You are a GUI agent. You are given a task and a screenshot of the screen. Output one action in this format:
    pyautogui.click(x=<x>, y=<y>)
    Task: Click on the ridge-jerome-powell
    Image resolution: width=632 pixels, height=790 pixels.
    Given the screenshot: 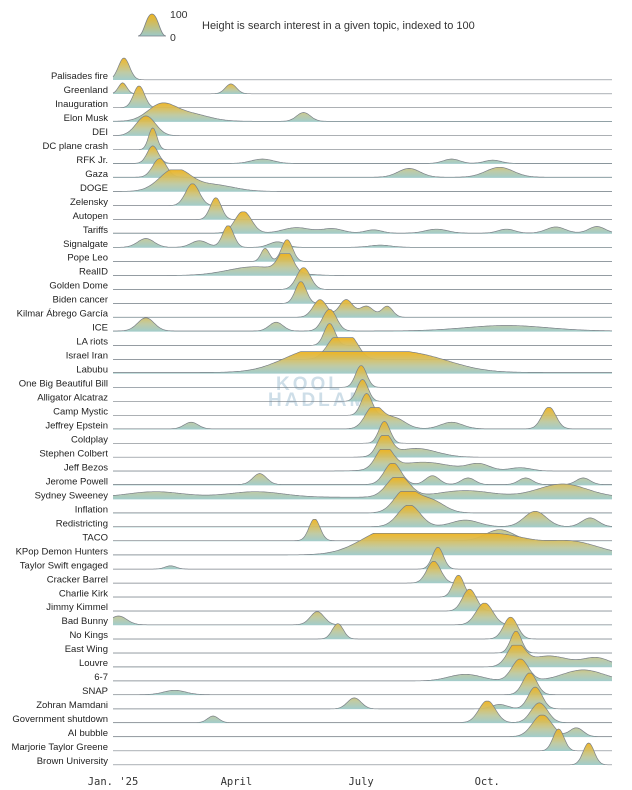 What is the action you would take?
    pyautogui.click(x=362, y=474)
    